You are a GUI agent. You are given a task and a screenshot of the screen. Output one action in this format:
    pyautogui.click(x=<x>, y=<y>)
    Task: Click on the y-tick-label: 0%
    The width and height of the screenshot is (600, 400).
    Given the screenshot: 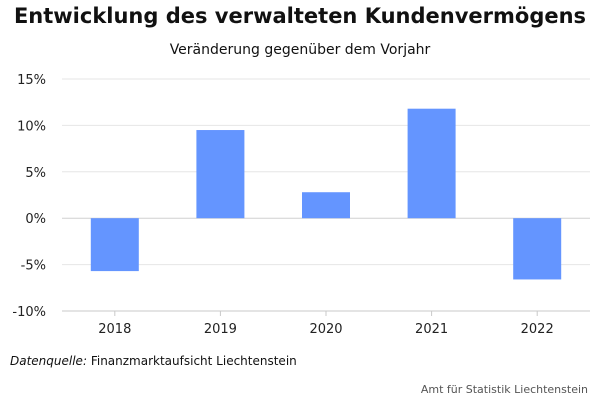 What is the action you would take?
    pyautogui.click(x=35, y=219)
    